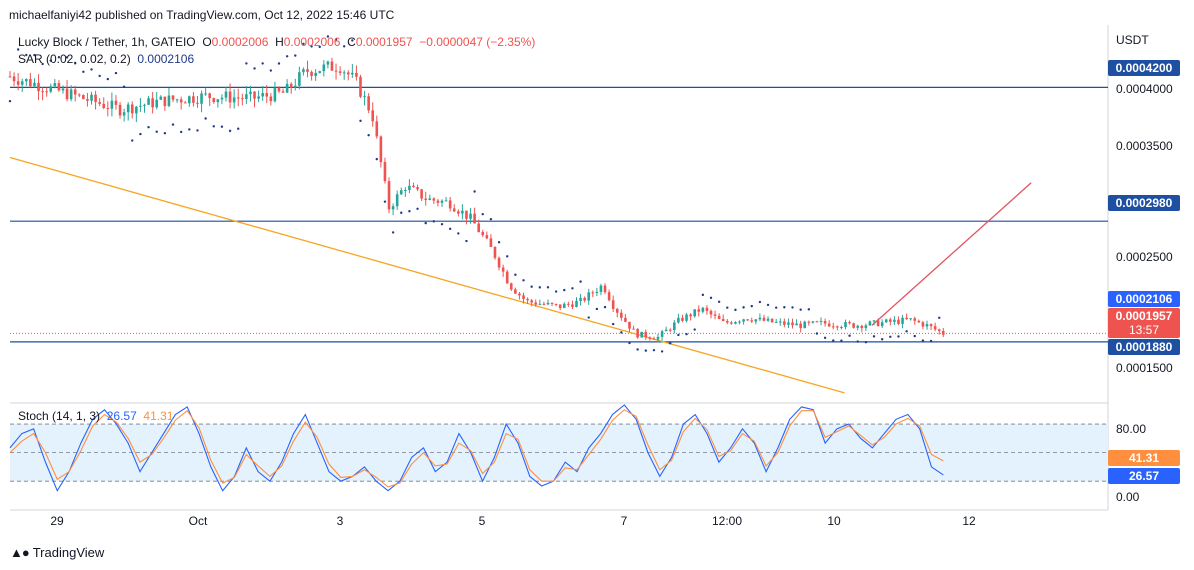 The height and width of the screenshot is (570, 1194). I want to click on tradingview-mark-icon: ▲●, so click(20, 552).